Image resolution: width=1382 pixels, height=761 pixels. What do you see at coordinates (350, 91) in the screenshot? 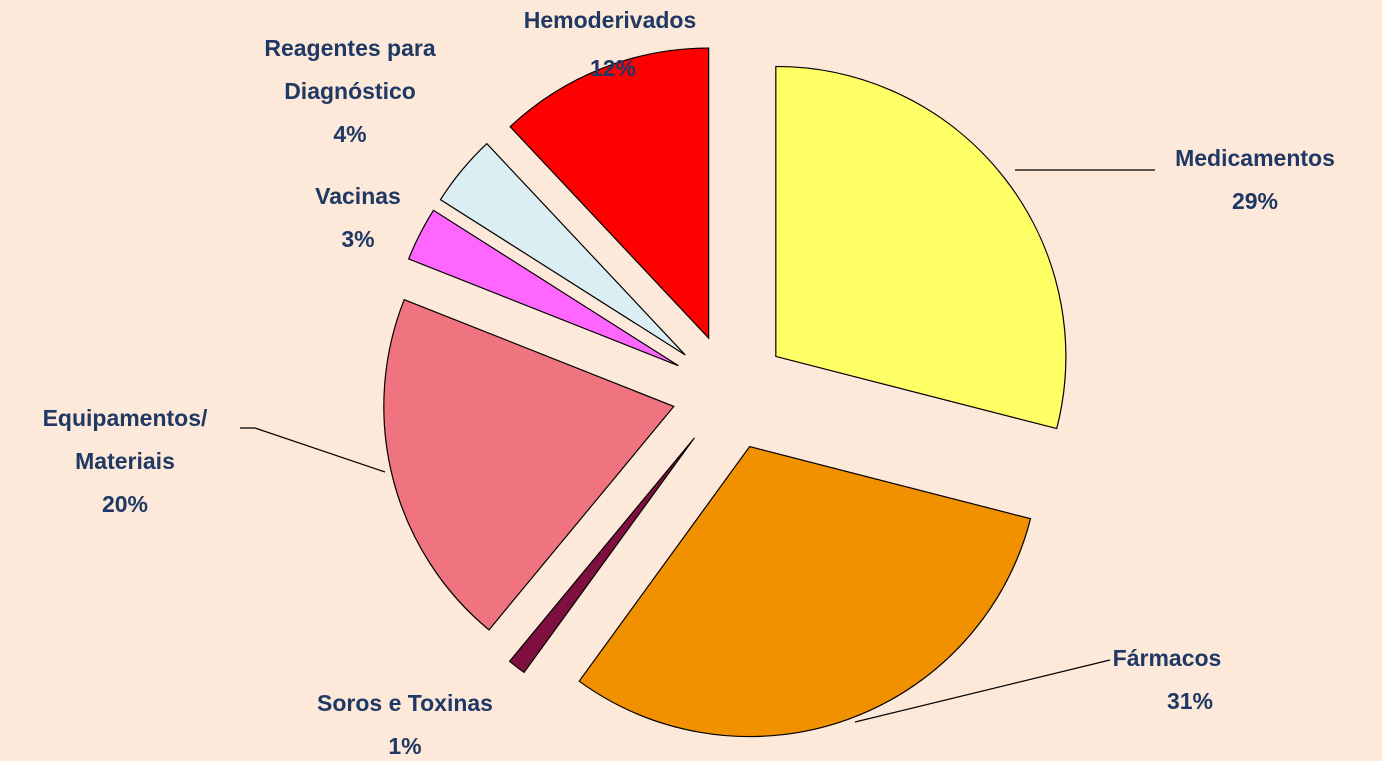
I see `label-line: Diagnóstico` at bounding box center [350, 91].